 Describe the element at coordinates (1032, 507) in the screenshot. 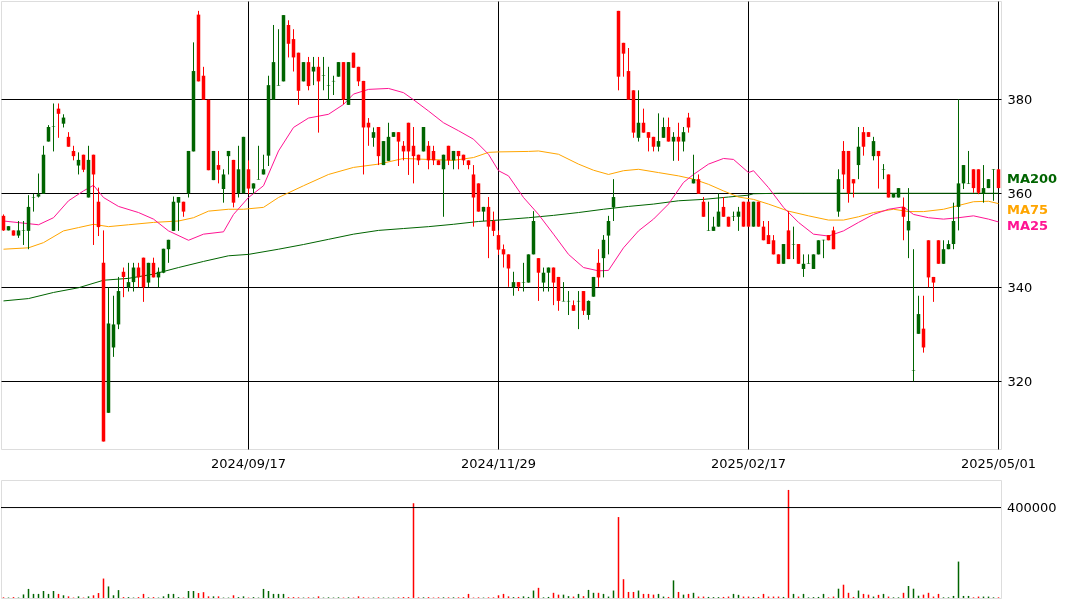

I see `text: 400000` at that location.